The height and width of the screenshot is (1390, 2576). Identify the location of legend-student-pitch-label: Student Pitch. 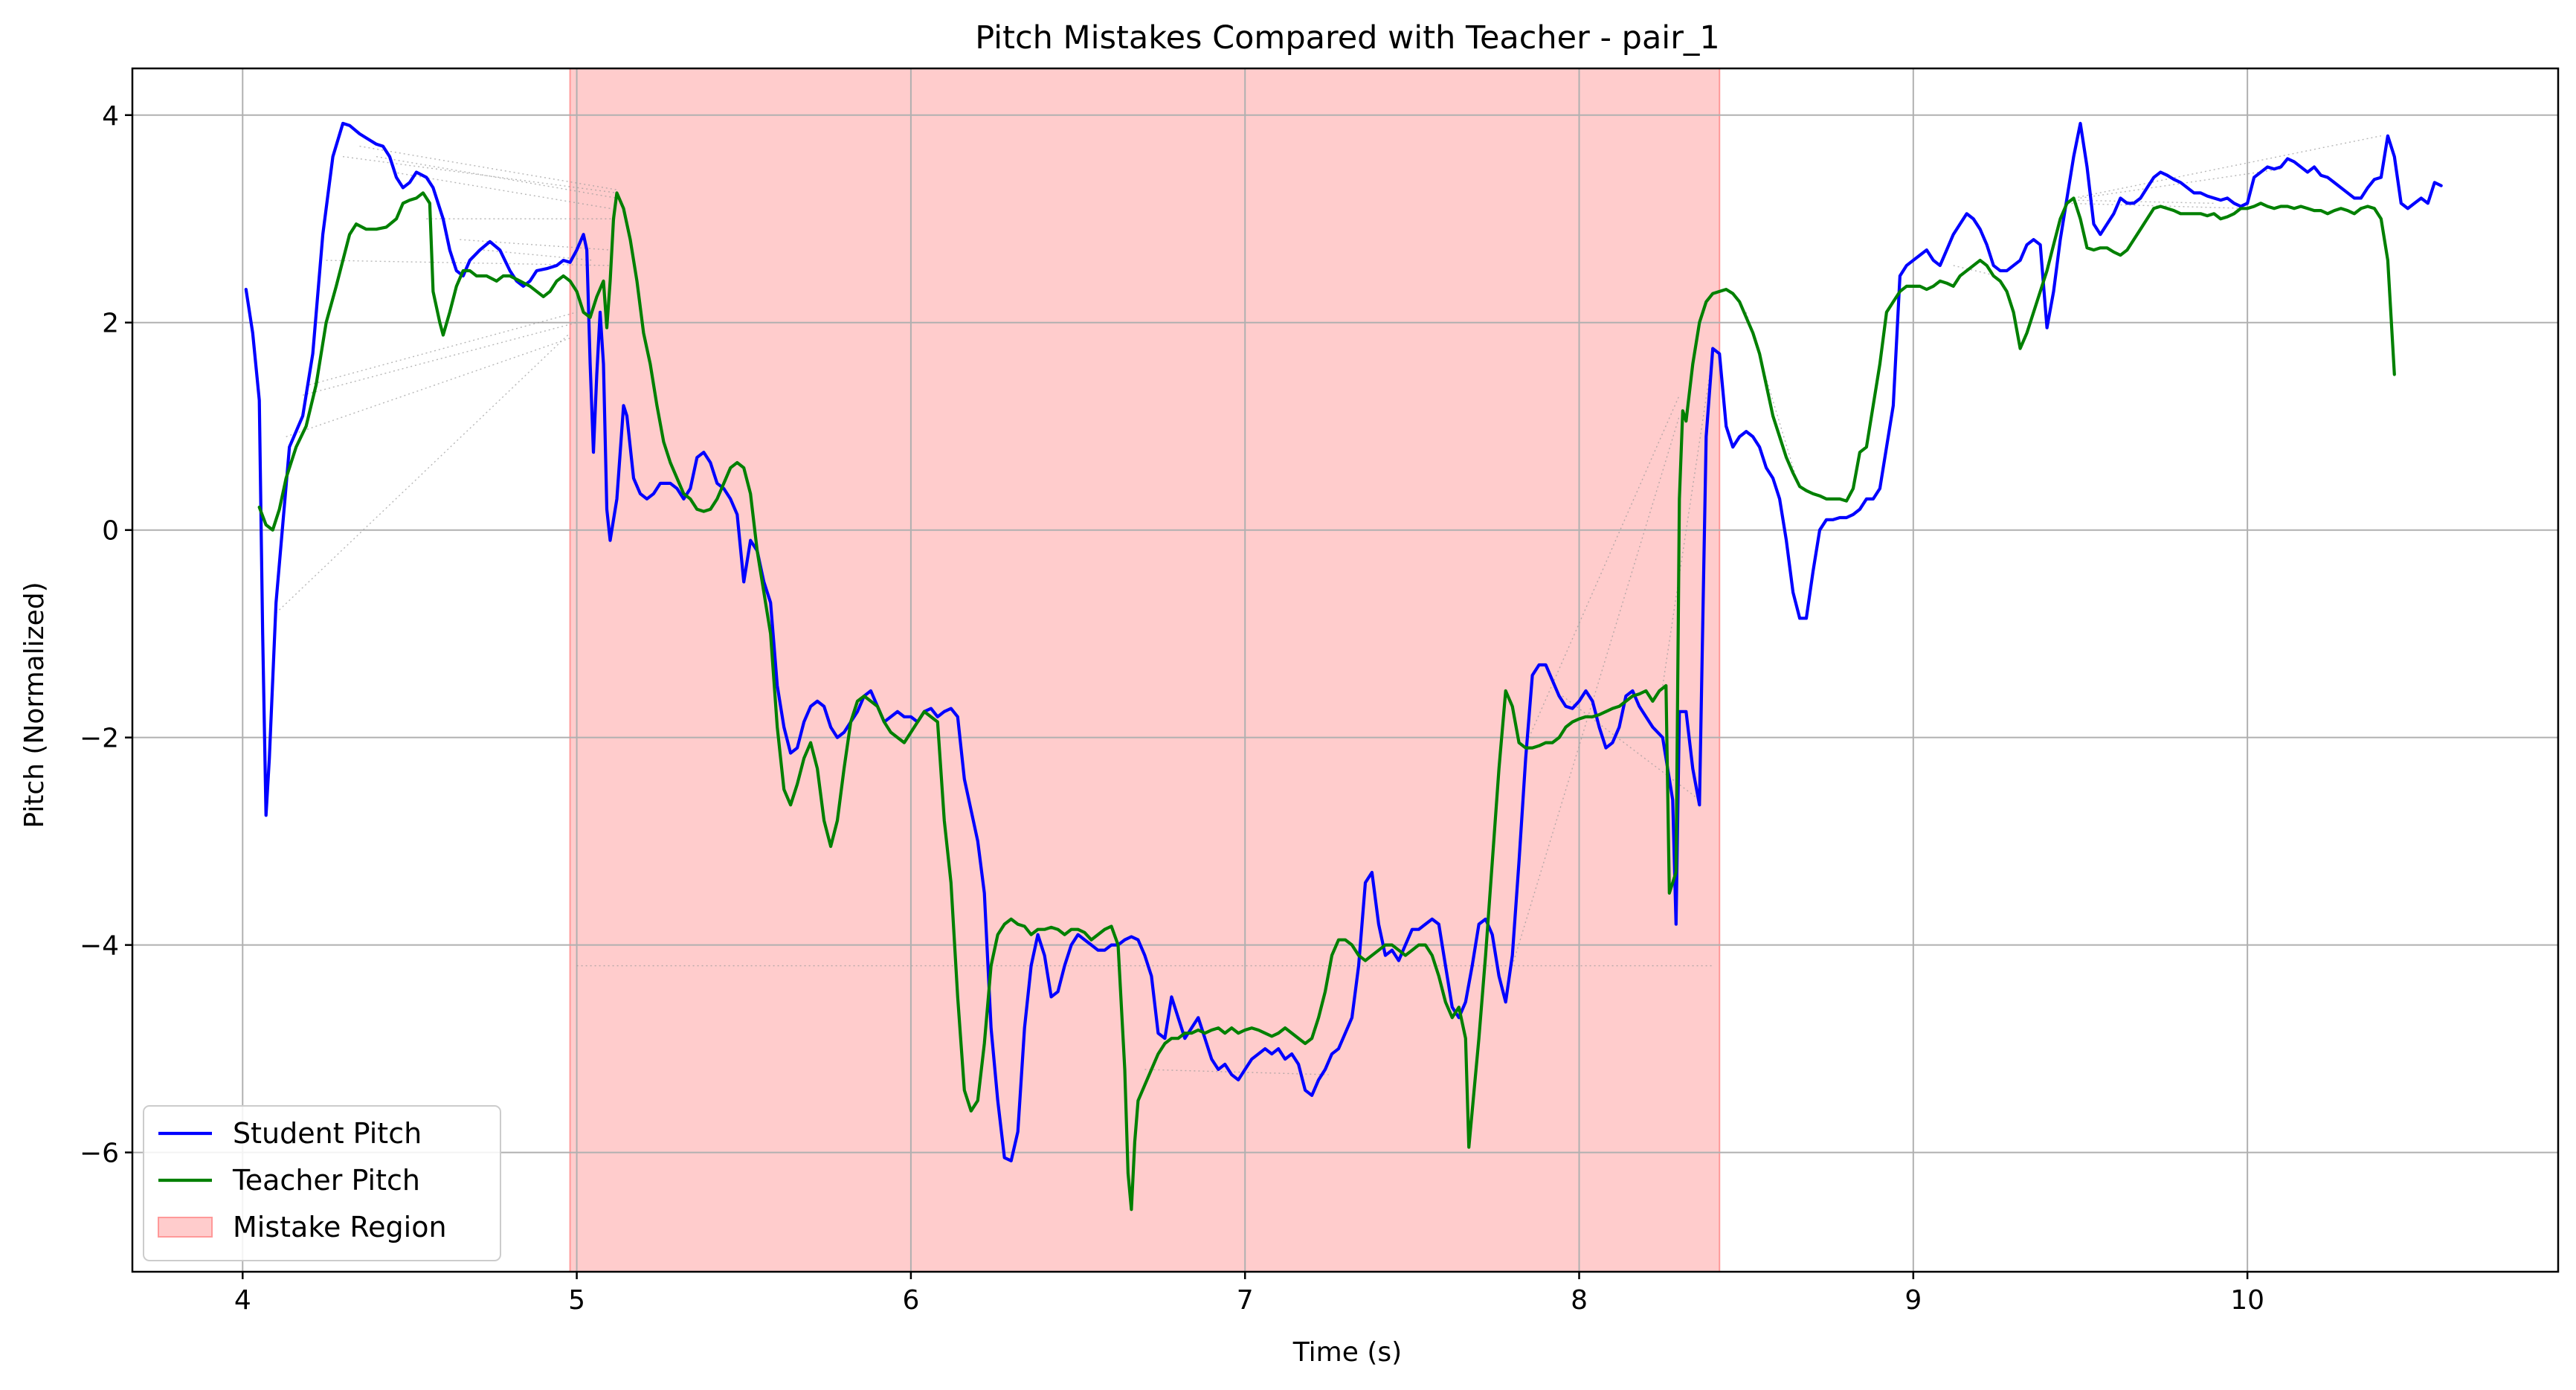
(327, 1133).